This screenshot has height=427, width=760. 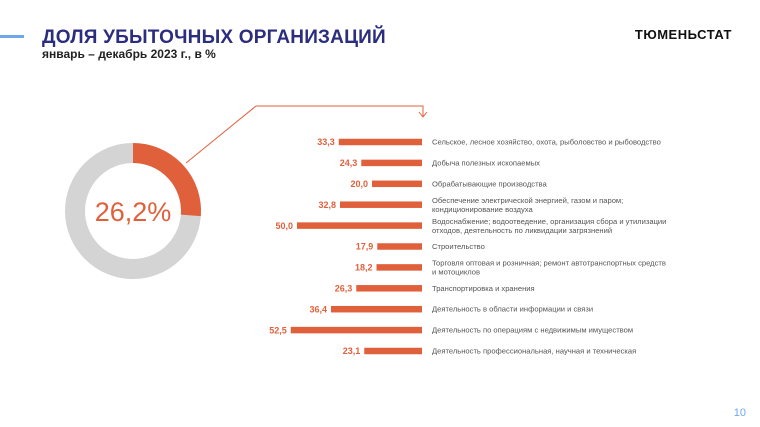 I want to click on bar-value-label: 32,8, so click(x=327, y=205).